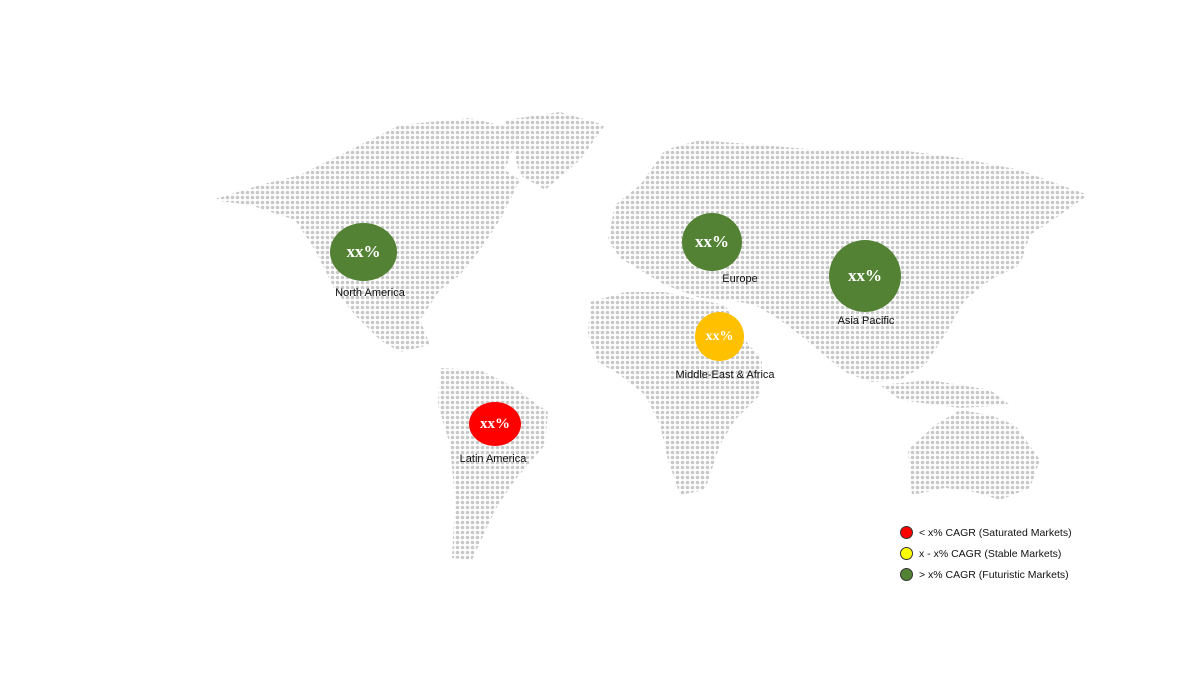 This screenshot has width=1200, height=675. I want to click on red-dot-icon, so click(906, 532).